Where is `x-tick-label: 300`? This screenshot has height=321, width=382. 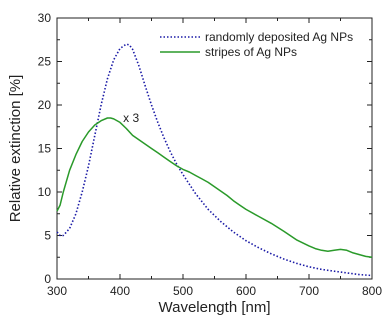 x-tick-label: 300 is located at coordinates (57, 291).